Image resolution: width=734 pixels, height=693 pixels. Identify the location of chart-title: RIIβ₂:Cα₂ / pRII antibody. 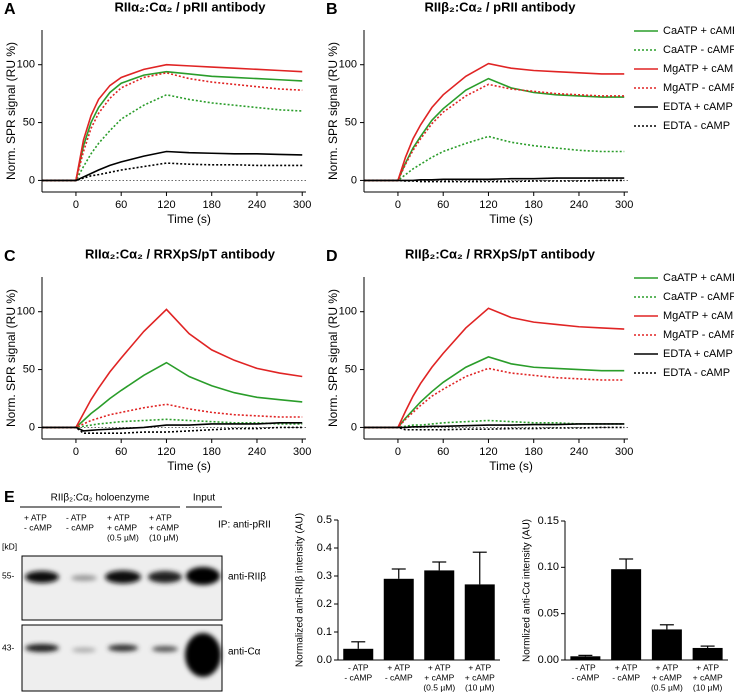
(501, 7).